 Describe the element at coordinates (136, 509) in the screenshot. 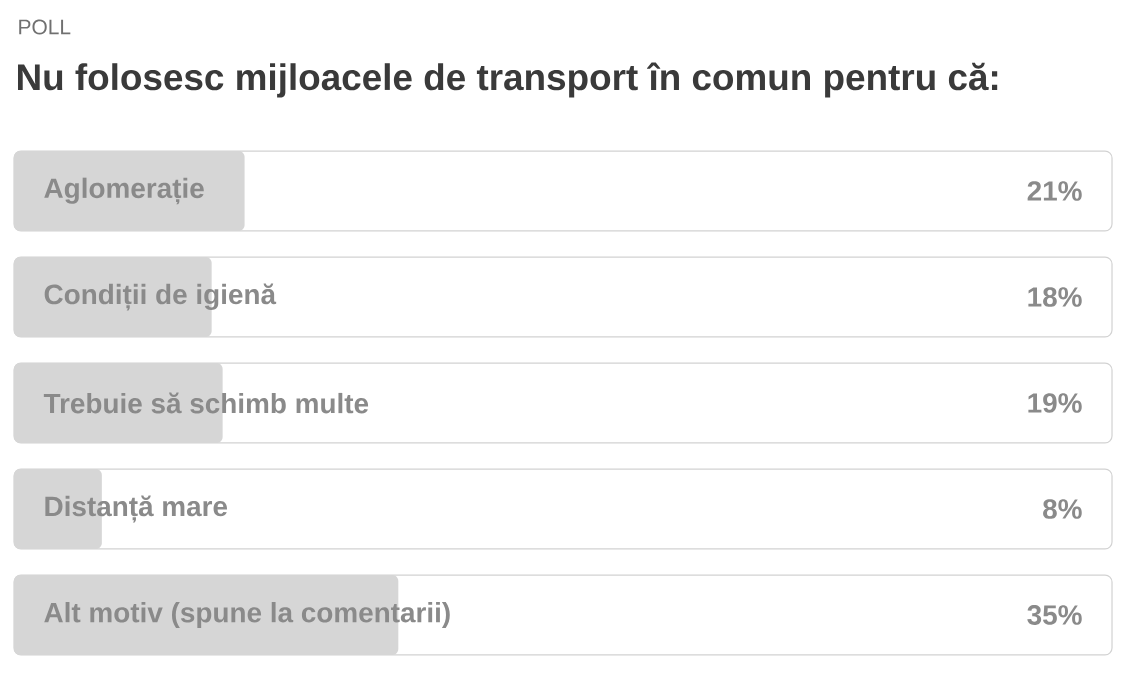

I see `y-tick-label: Distanță mare` at that location.